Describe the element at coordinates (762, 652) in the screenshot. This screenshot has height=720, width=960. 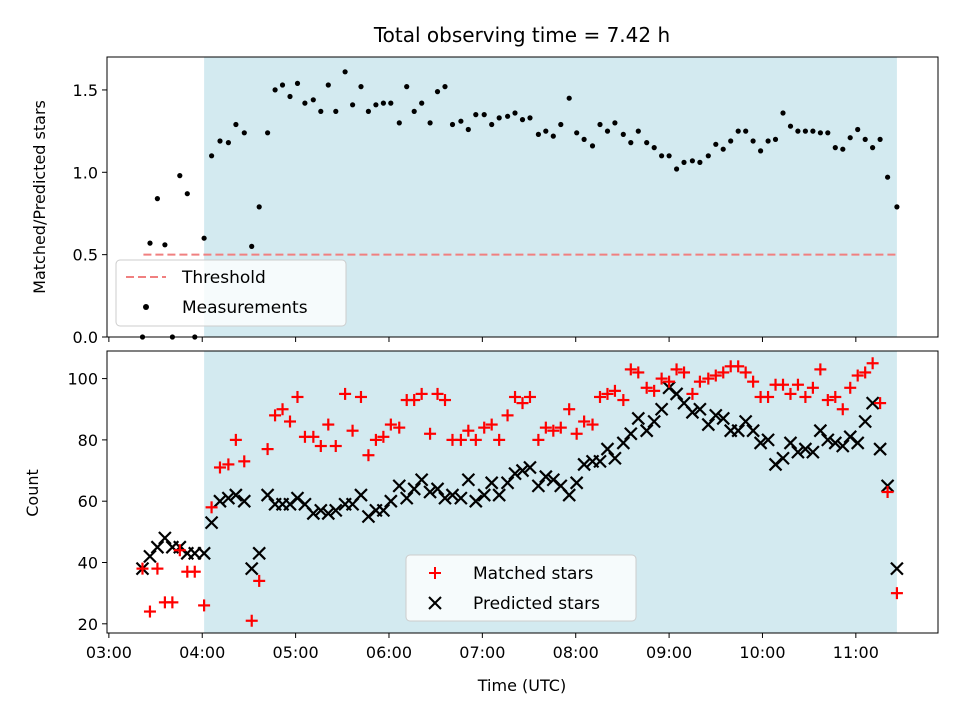
I see `x-tick-label-7: 10:00` at that location.